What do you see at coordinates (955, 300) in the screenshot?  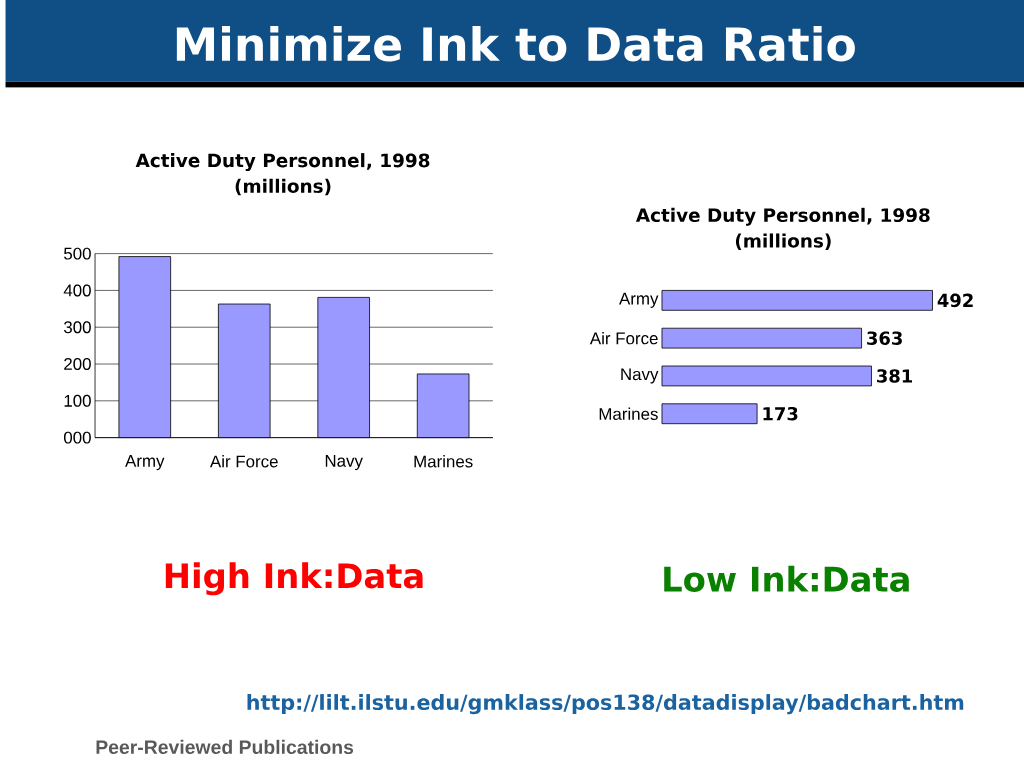 I see `data-label: 492` at bounding box center [955, 300].